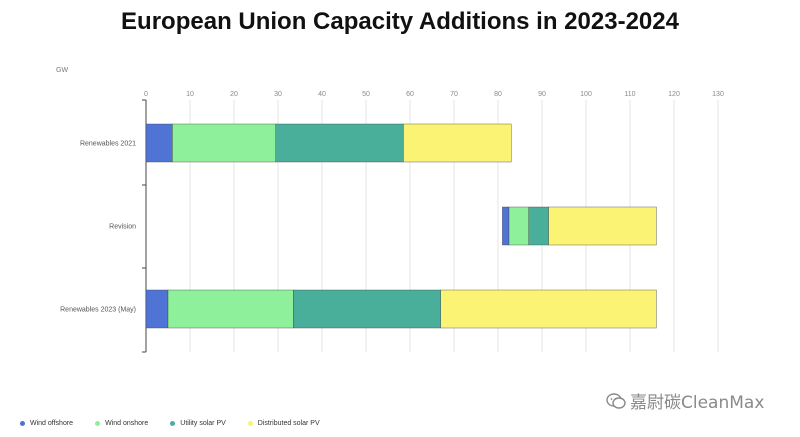 This screenshot has height=437, width=800. What do you see at coordinates (278, 94) in the screenshot?
I see `x-tick-label: 30` at bounding box center [278, 94].